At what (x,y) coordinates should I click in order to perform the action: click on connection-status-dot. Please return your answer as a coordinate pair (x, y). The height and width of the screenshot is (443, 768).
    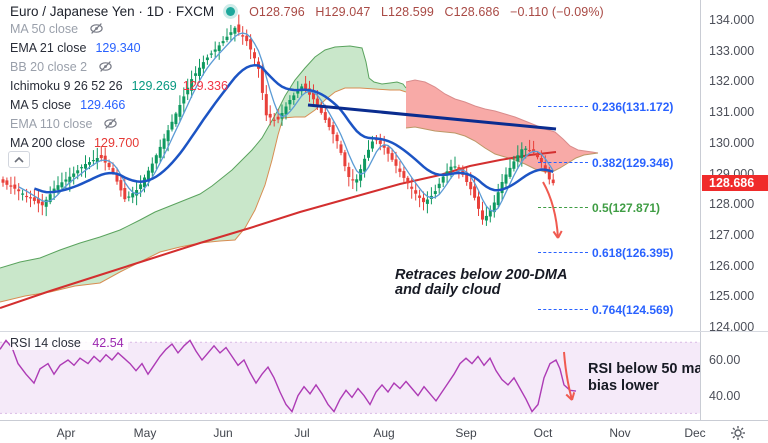
    Looking at the image, I should click on (231, 11).